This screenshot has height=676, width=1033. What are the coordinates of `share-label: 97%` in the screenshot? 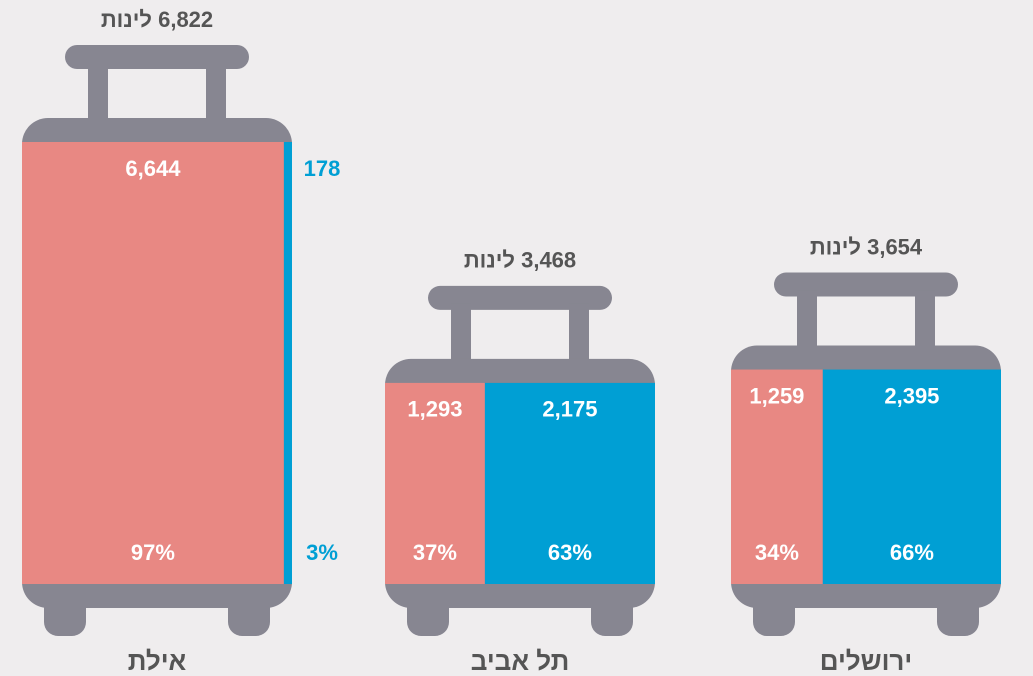 It's located at (153, 552).